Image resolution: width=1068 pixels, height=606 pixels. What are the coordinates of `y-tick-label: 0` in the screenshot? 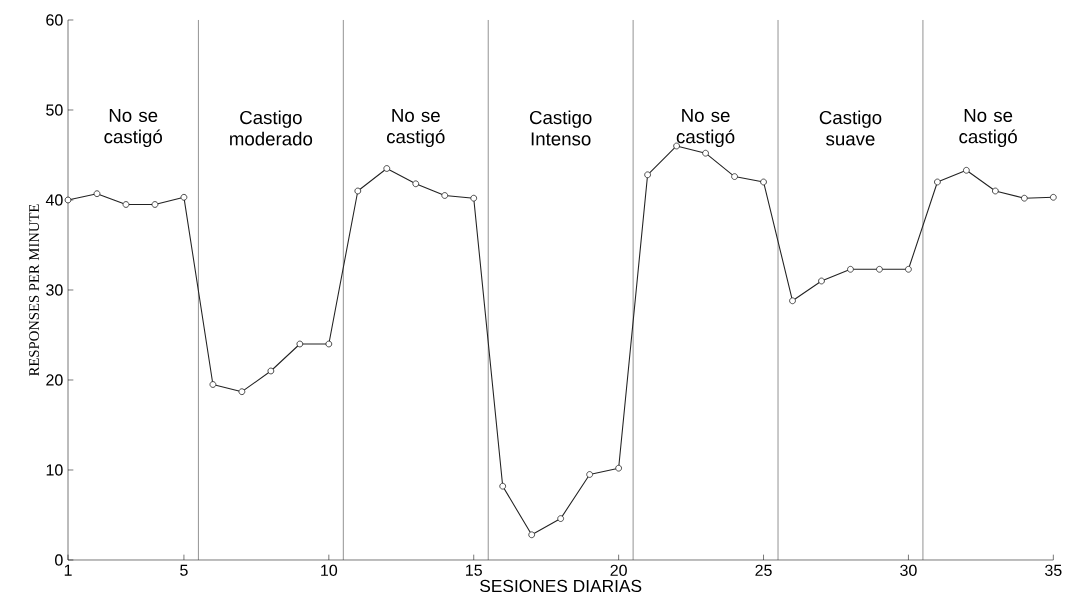 It's located at (59, 560).